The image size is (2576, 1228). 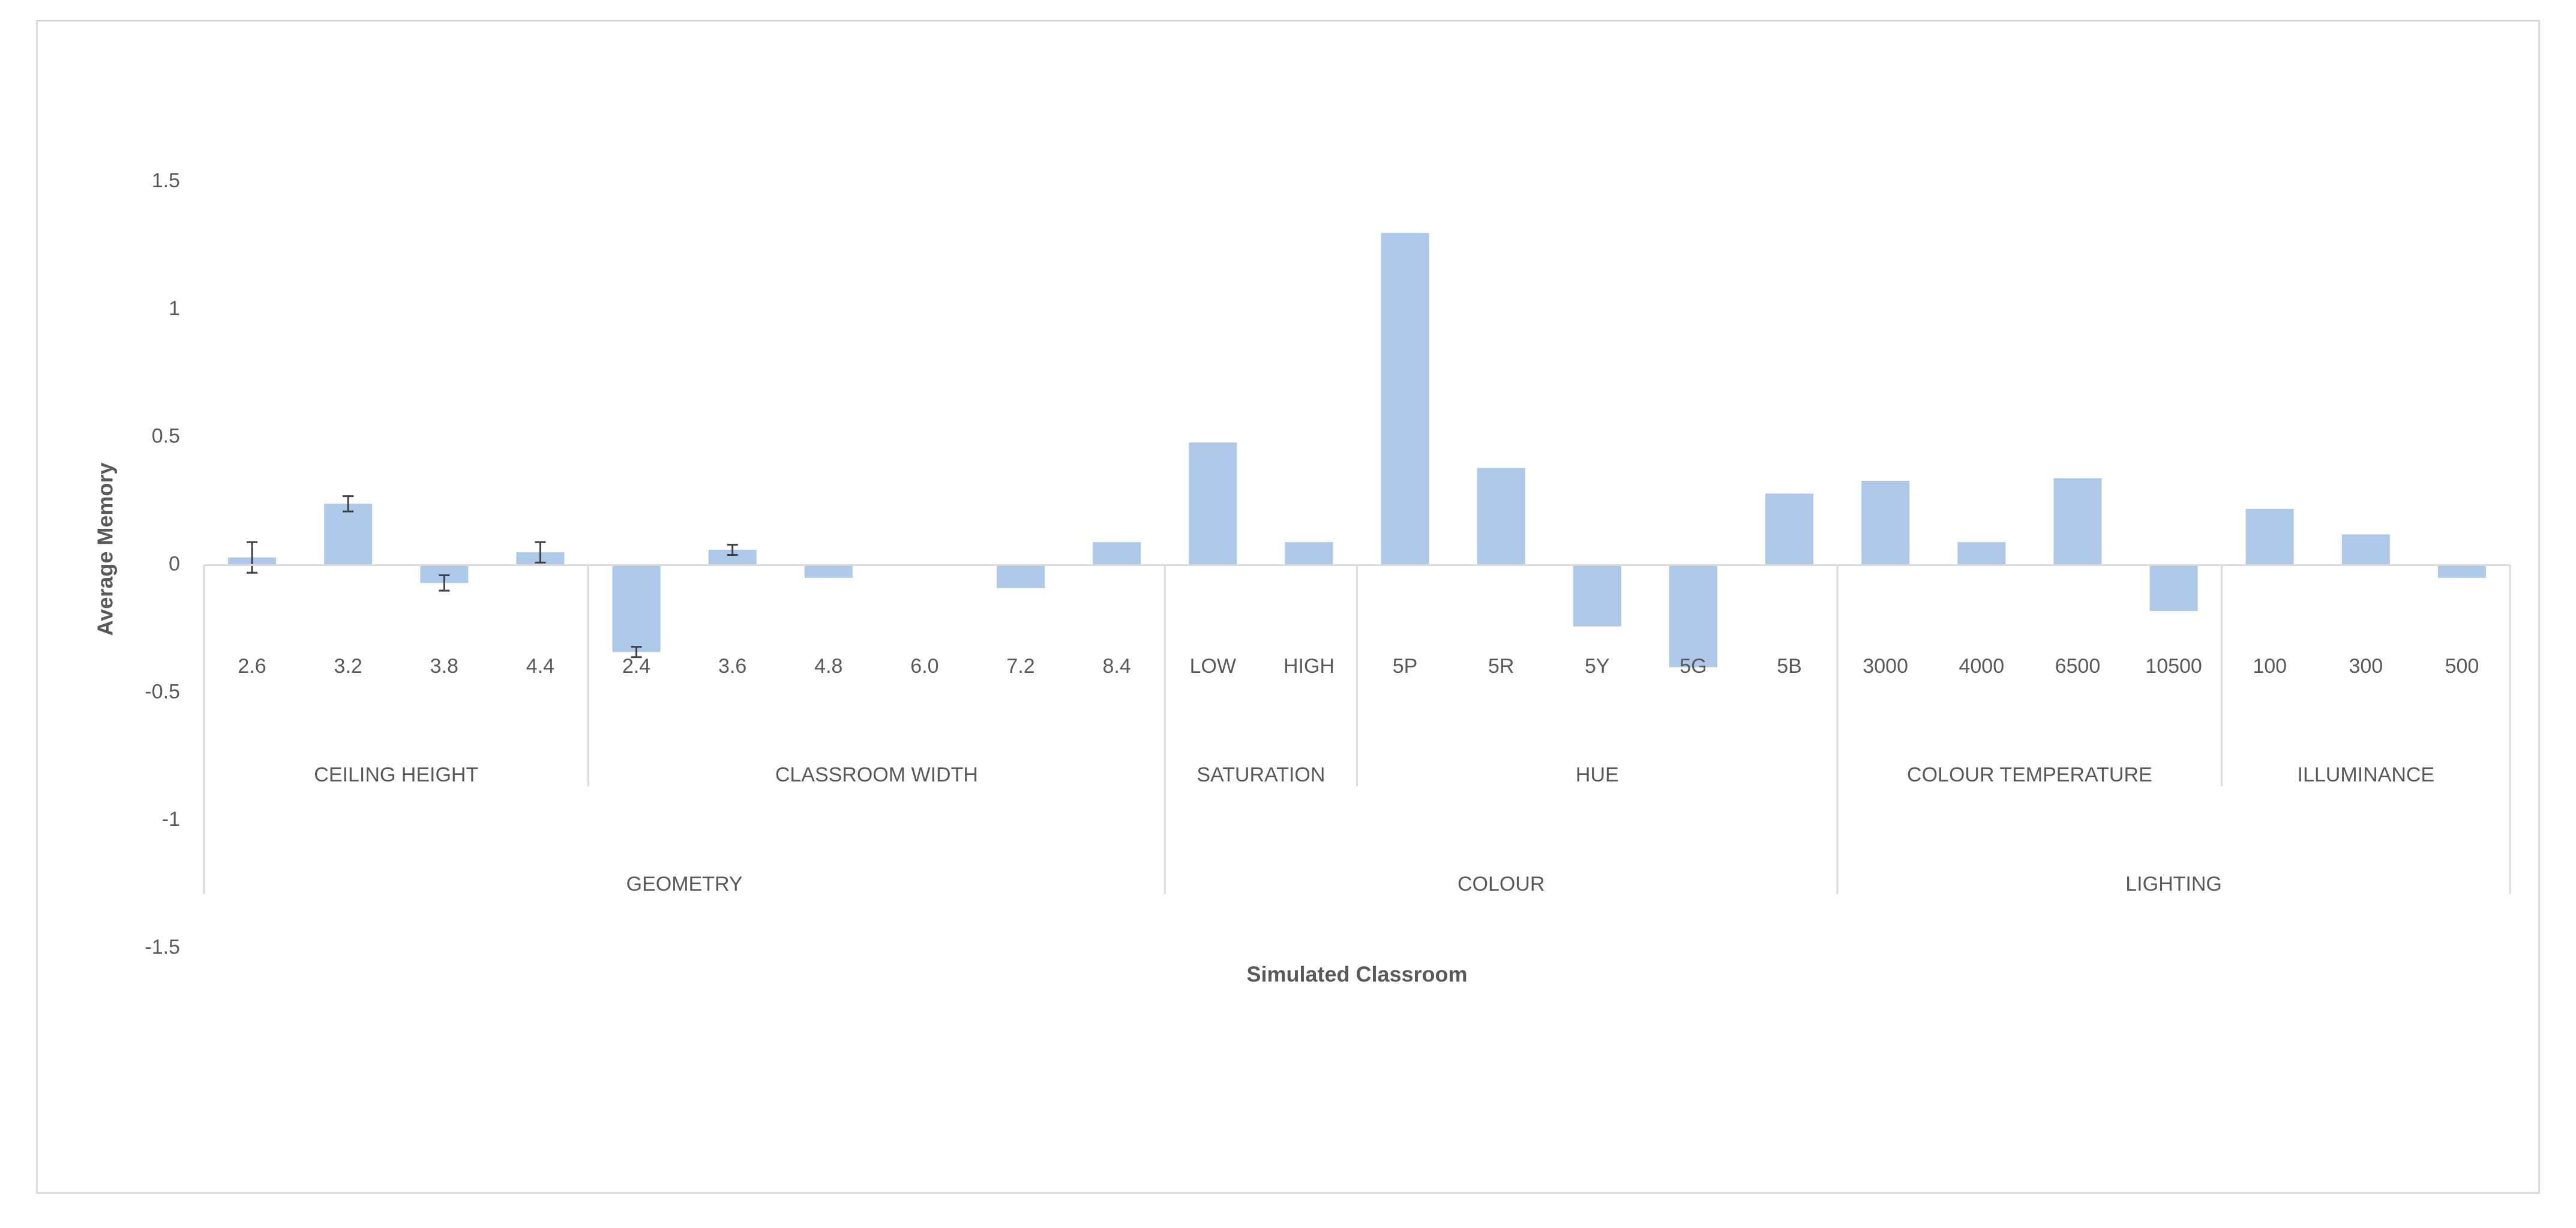 I want to click on category-label: 2.6, so click(x=252, y=667).